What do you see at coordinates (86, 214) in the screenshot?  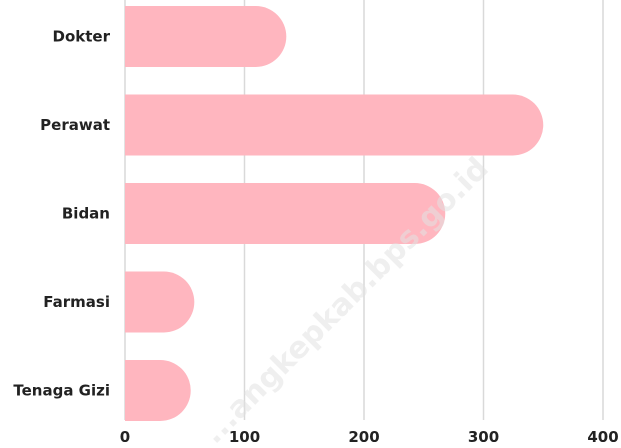 I see `category-label: Bidan` at bounding box center [86, 214].